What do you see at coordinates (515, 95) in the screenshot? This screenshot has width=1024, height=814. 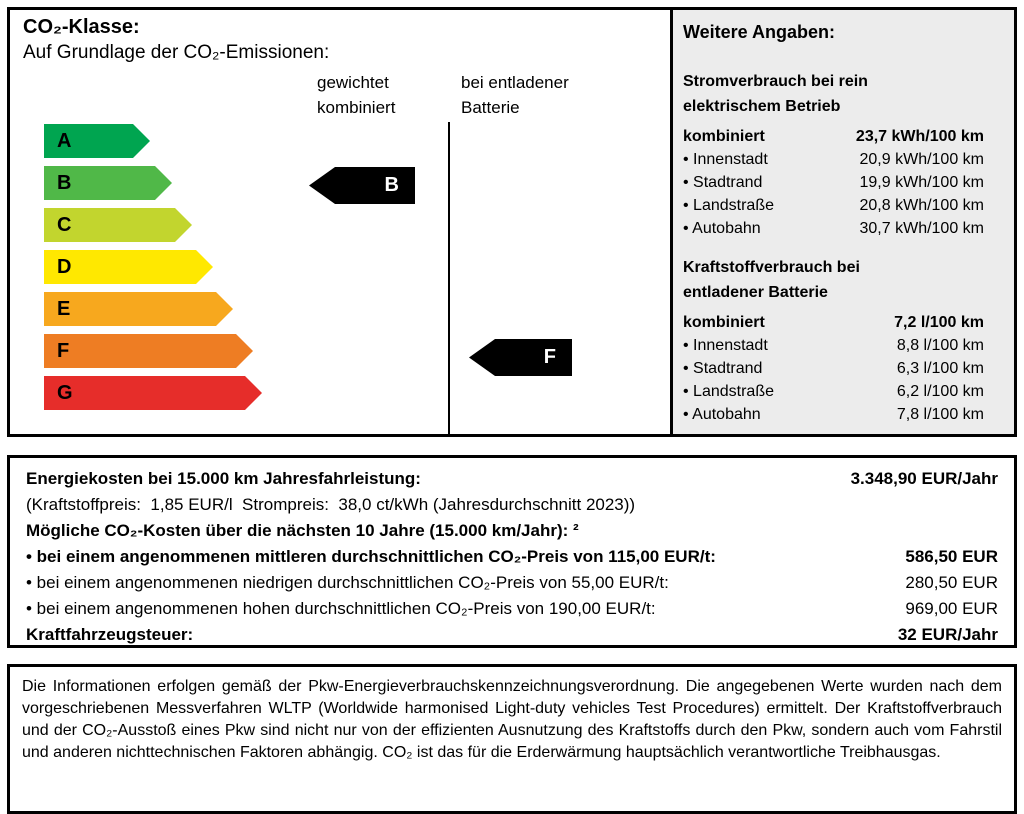 I see `column-header-depleted-battery: bei entladener Batterie` at bounding box center [515, 95].